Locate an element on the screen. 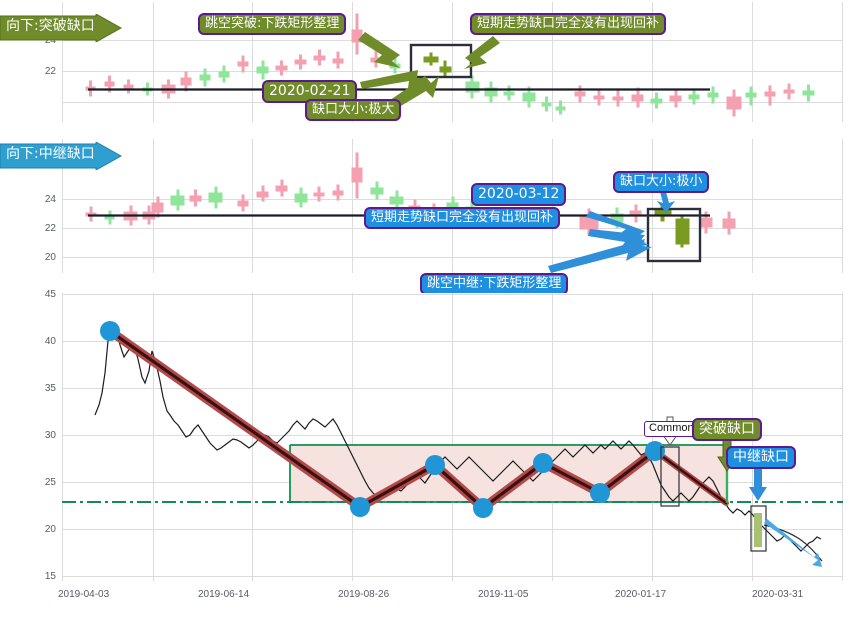 The width and height of the screenshot is (851, 617). main-xtick-3: 2019-08-26 is located at coordinates (364, 594).